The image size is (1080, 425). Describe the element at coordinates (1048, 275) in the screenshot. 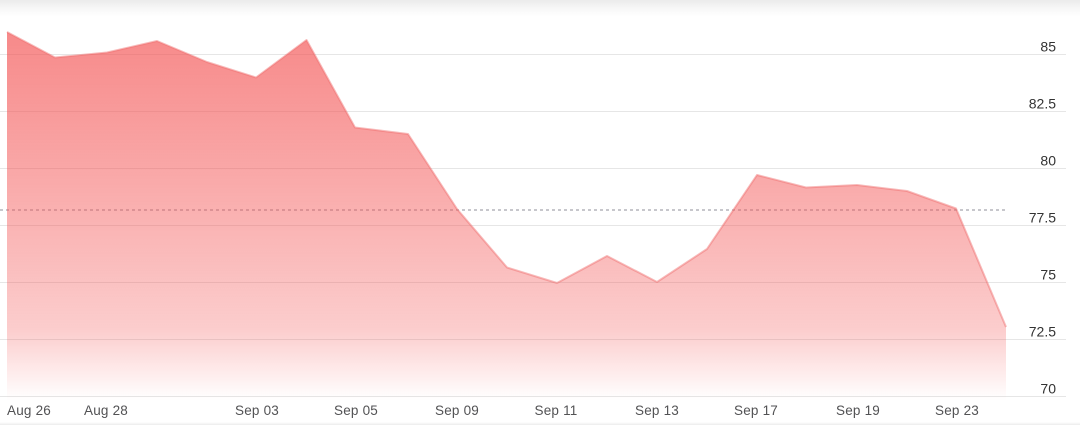

I see `svg-text: 75` at that location.